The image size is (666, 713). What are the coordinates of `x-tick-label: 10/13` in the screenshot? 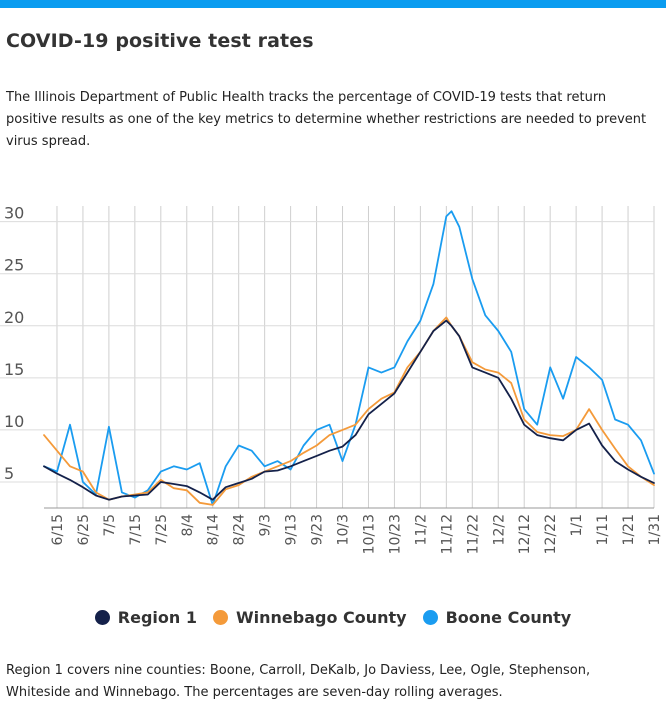 It's located at (369, 534).